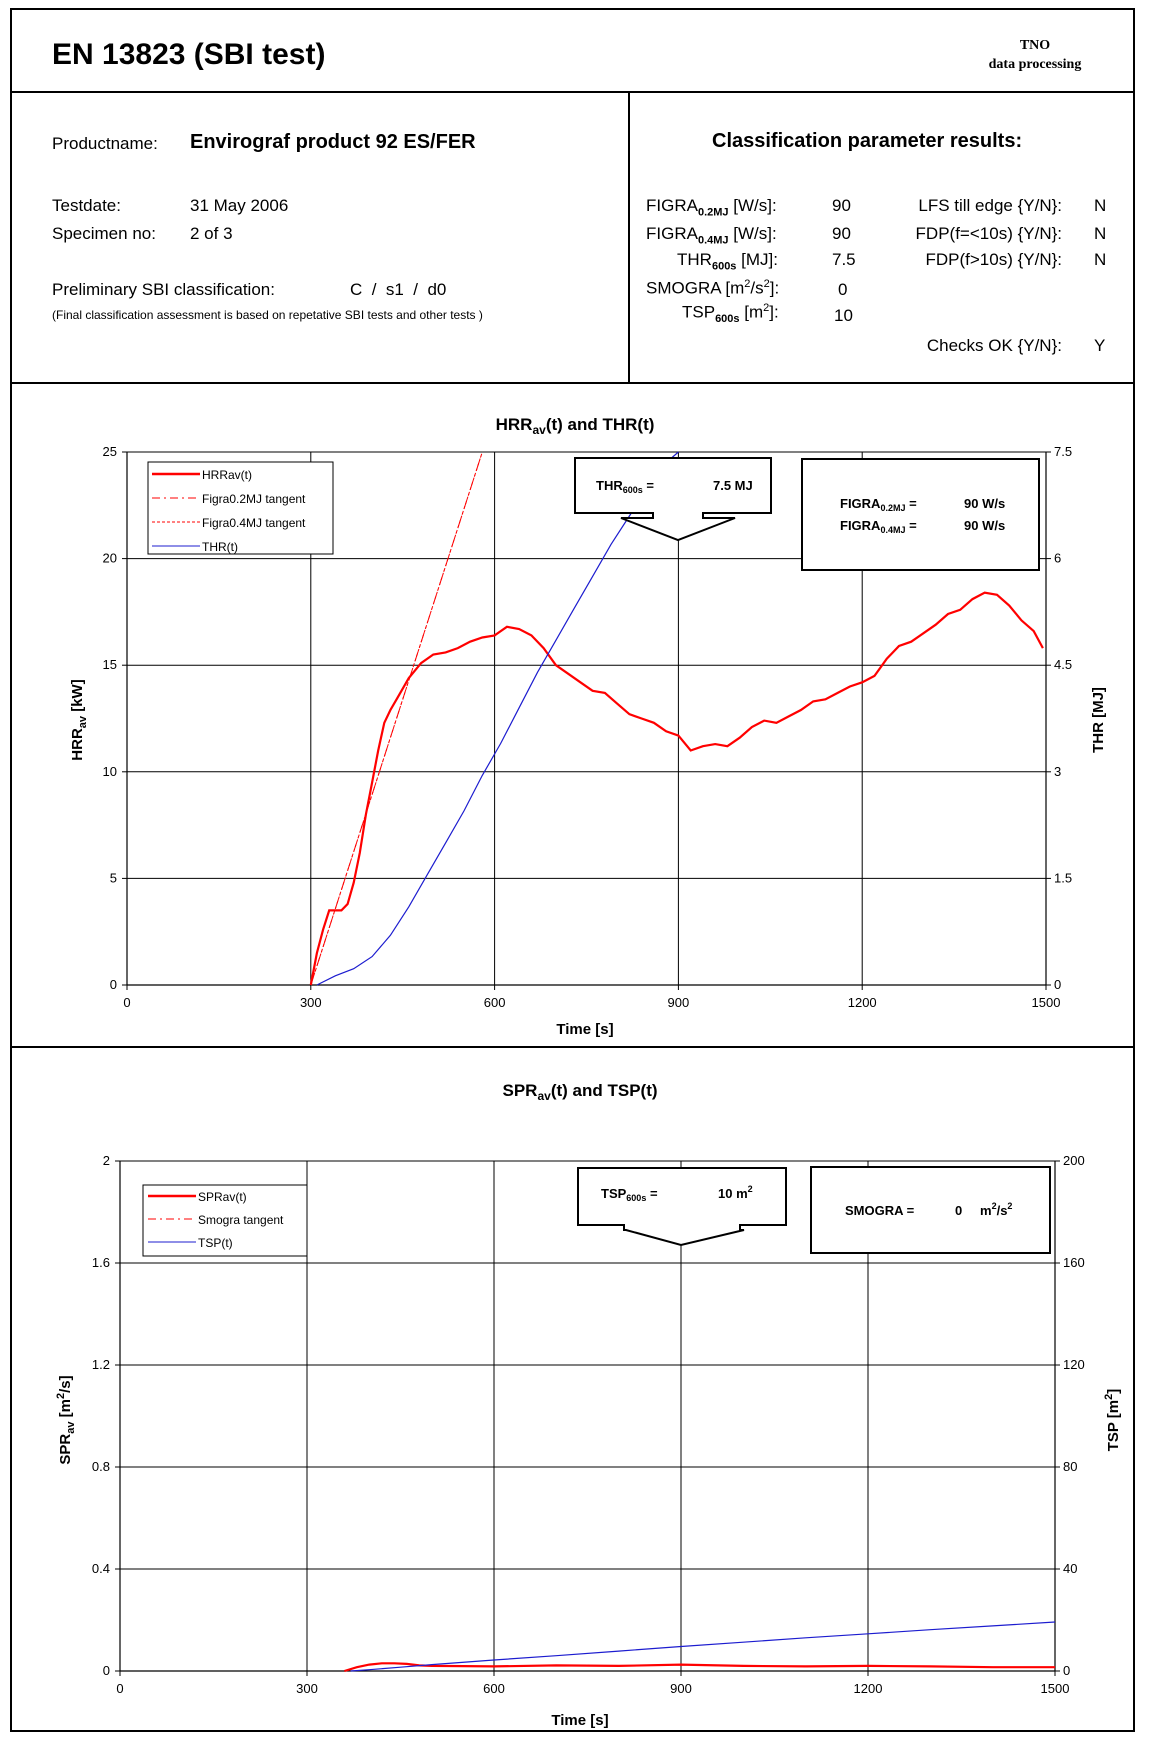  Describe the element at coordinates (65, 1410) in the screenshot. I see `ylabel-part: [m` at that location.